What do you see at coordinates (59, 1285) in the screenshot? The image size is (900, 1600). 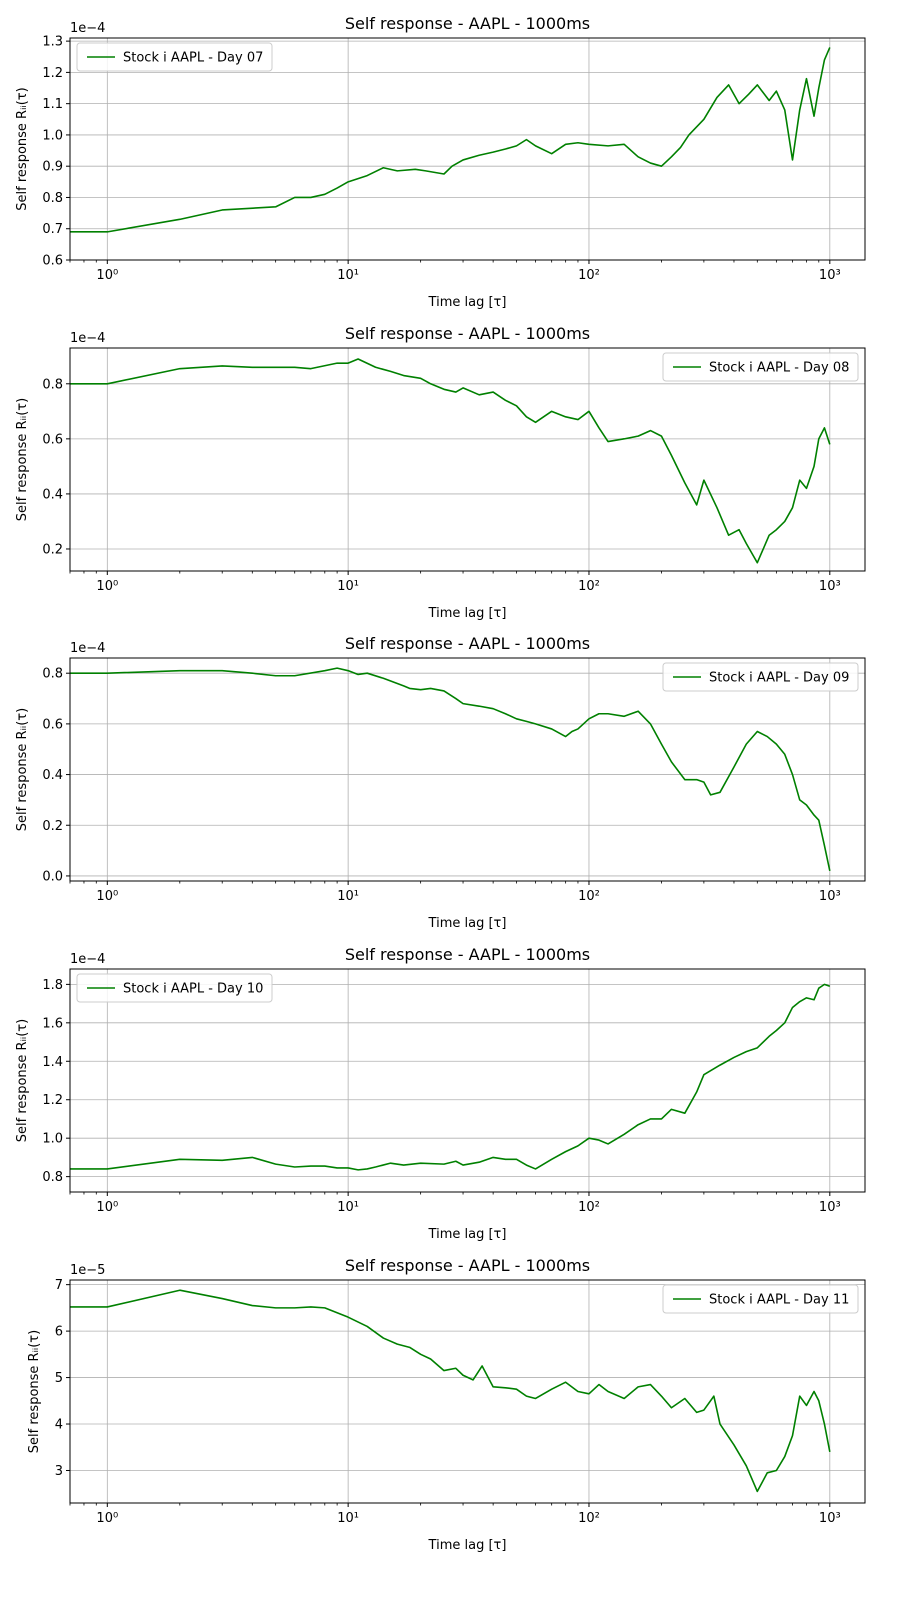 I see `y-tick-label: 7` at bounding box center [59, 1285].